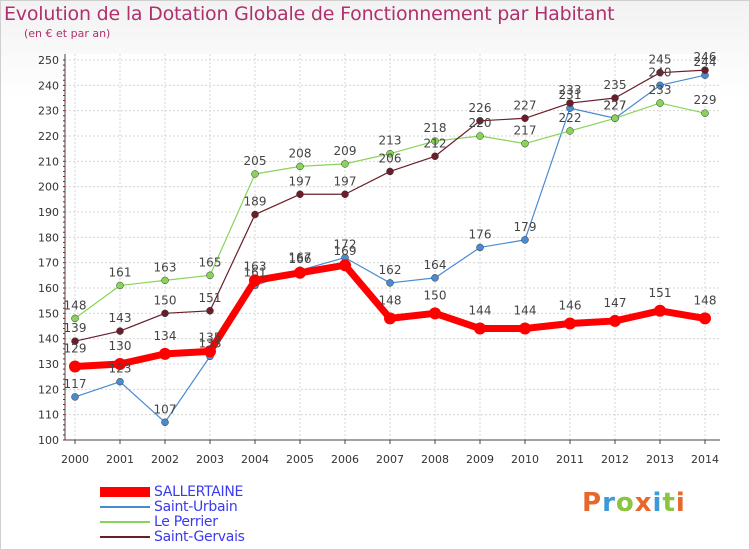 The width and height of the screenshot is (750, 550). I want to click on y-tick-label: 100, so click(48, 440).